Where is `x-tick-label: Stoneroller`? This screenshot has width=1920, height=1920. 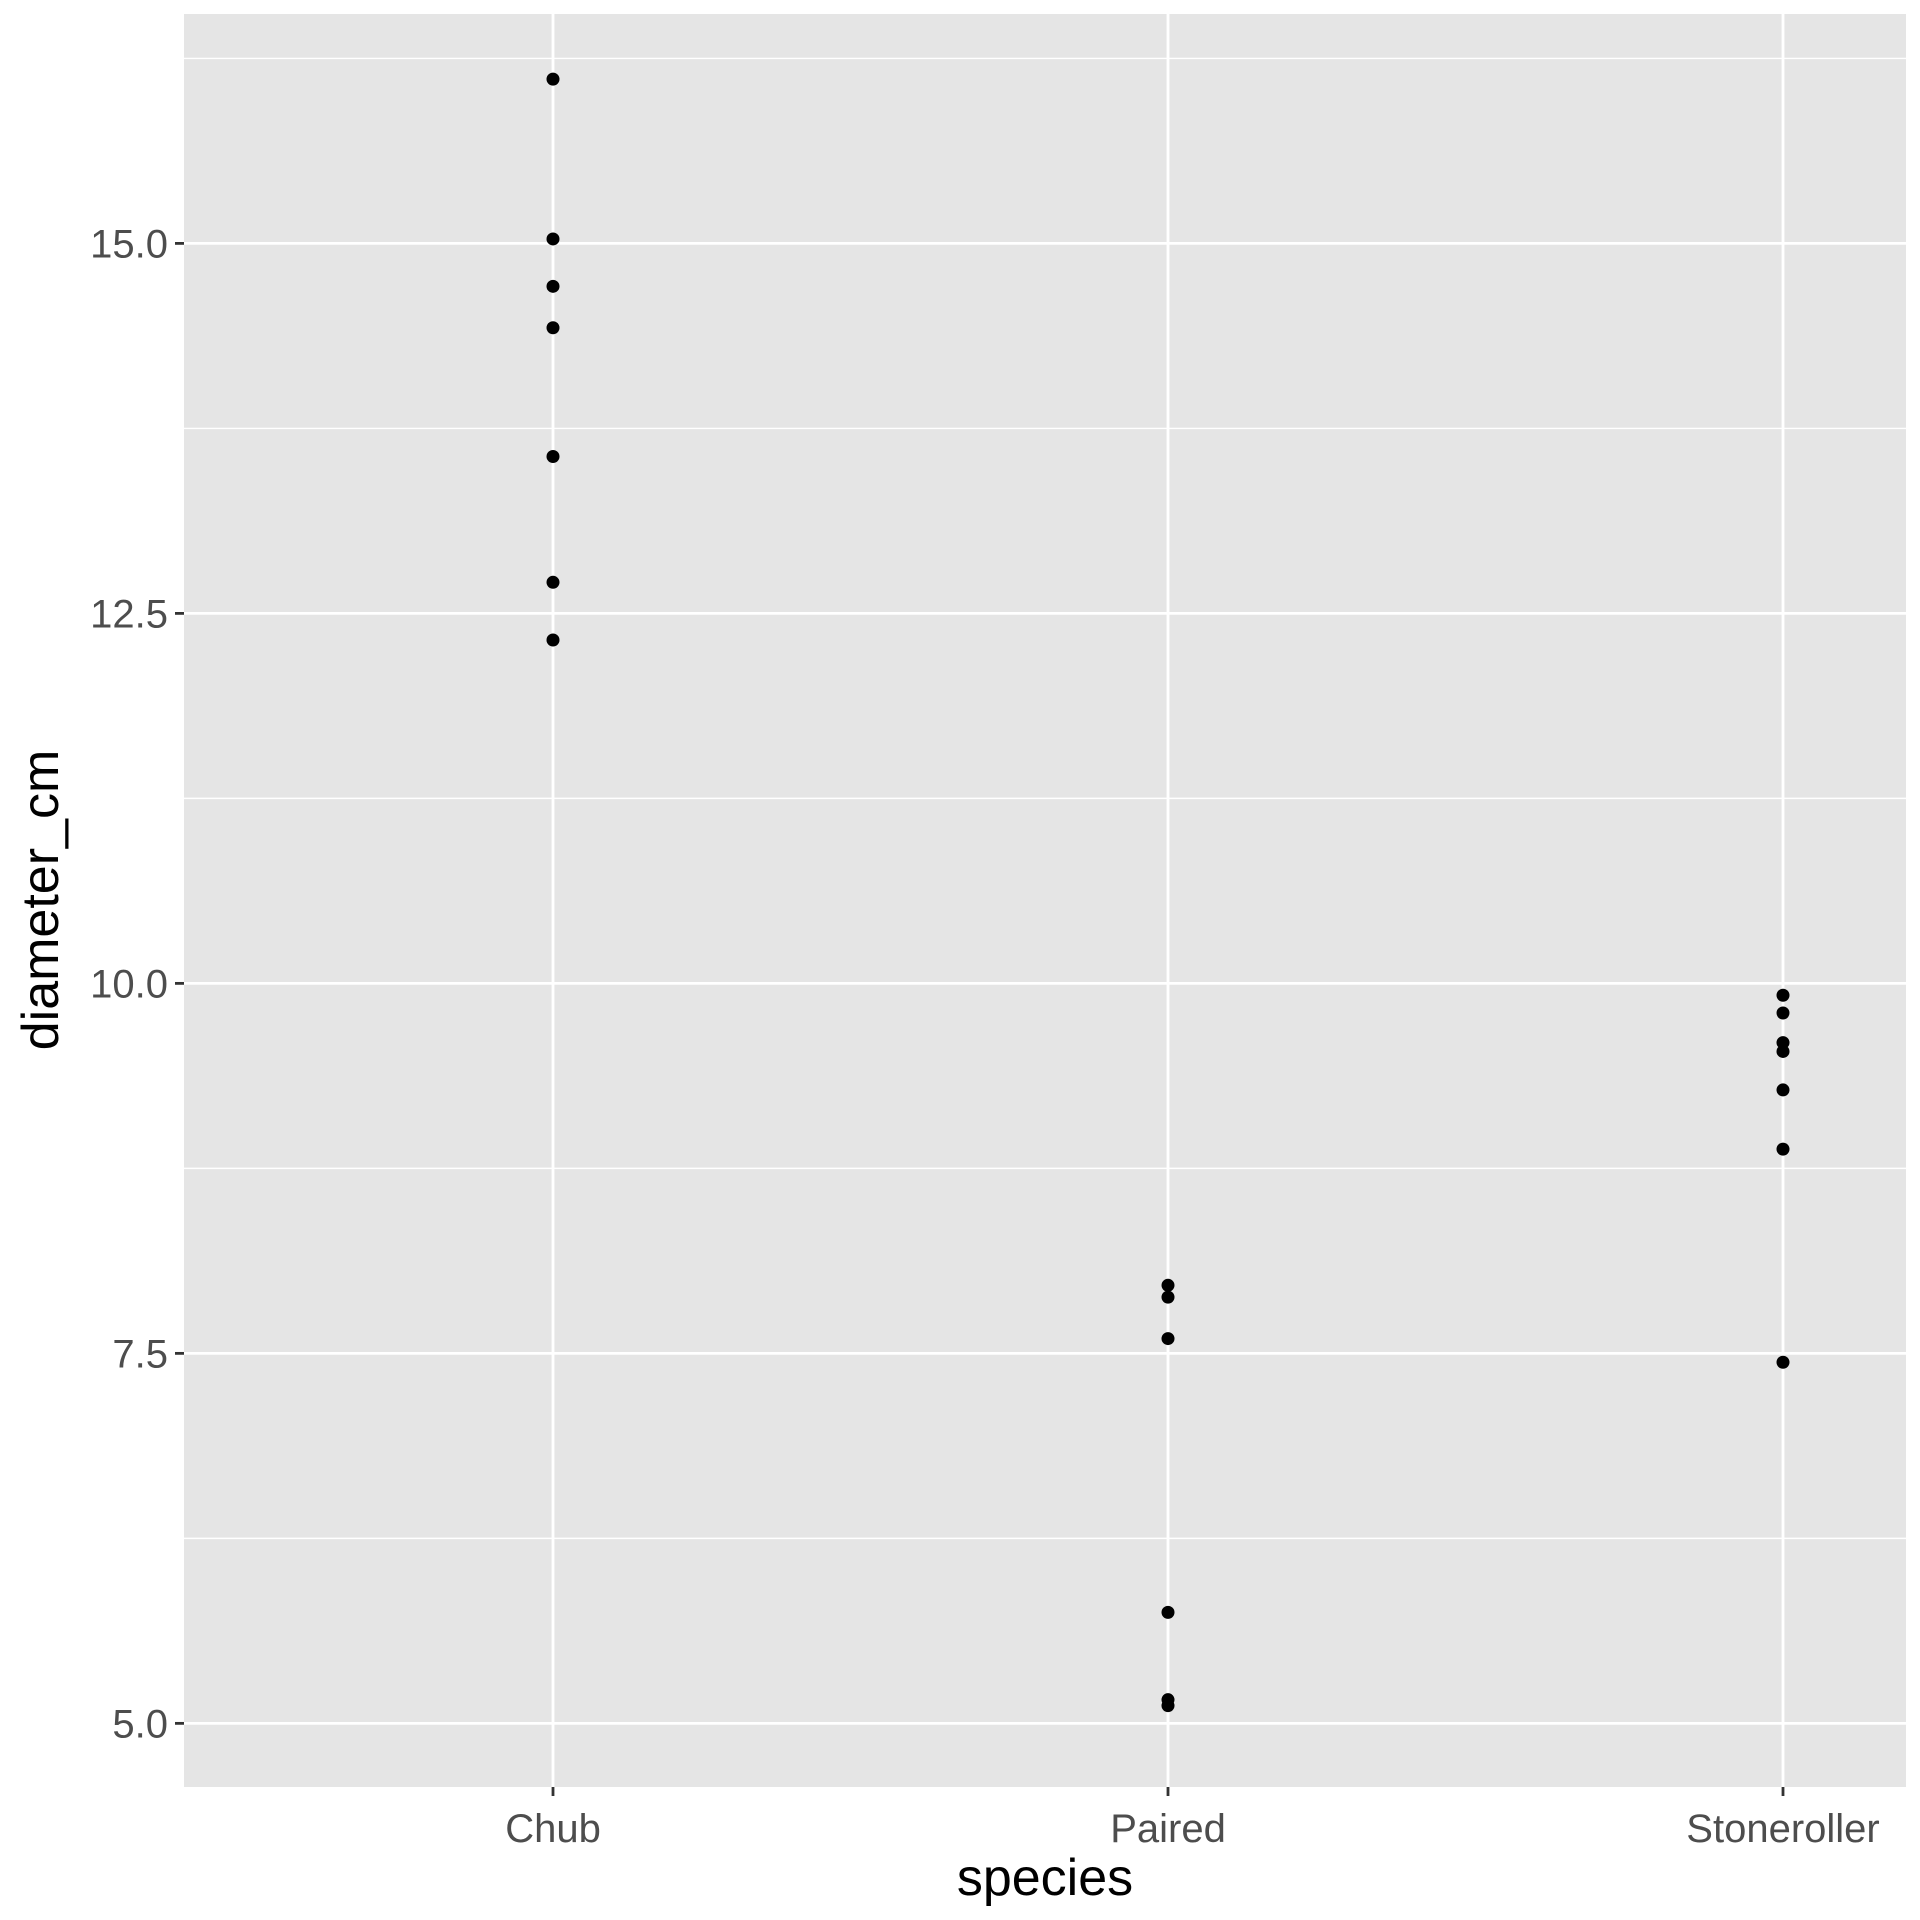
x-tick-label: Stoneroller is located at coordinates (1782, 1829).